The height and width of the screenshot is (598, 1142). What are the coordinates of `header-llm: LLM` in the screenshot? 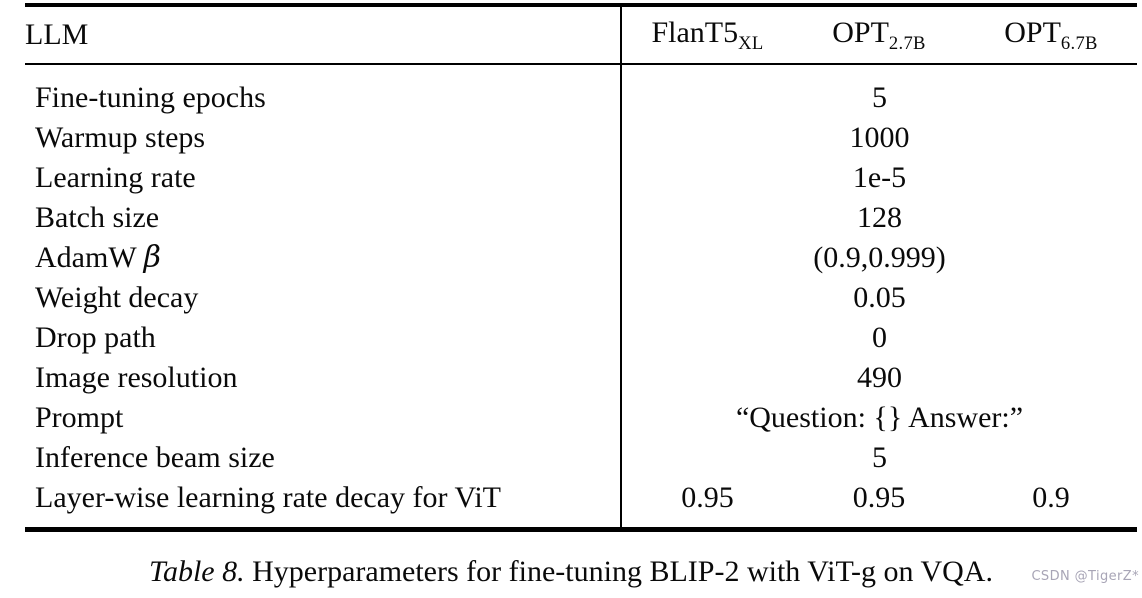 It's located at (323, 35).